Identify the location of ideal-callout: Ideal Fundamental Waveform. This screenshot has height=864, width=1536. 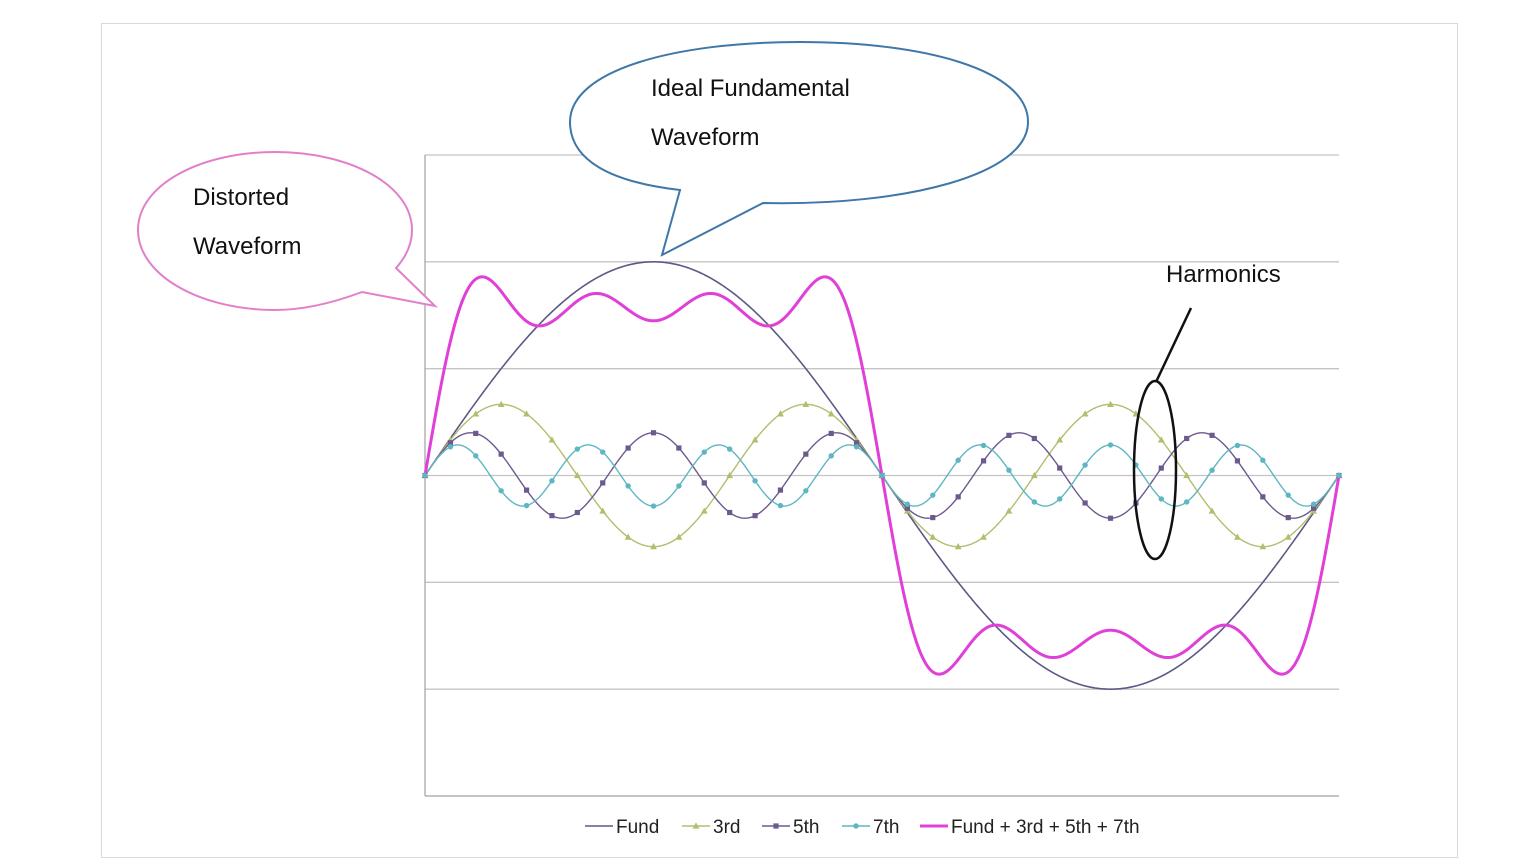
(799, 148).